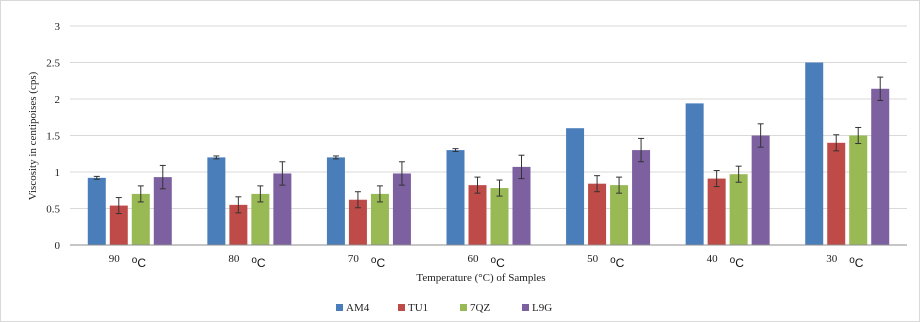 This screenshot has width=920, height=322. What do you see at coordinates (234, 259) in the screenshot?
I see `x-tick-label: 80` at bounding box center [234, 259].